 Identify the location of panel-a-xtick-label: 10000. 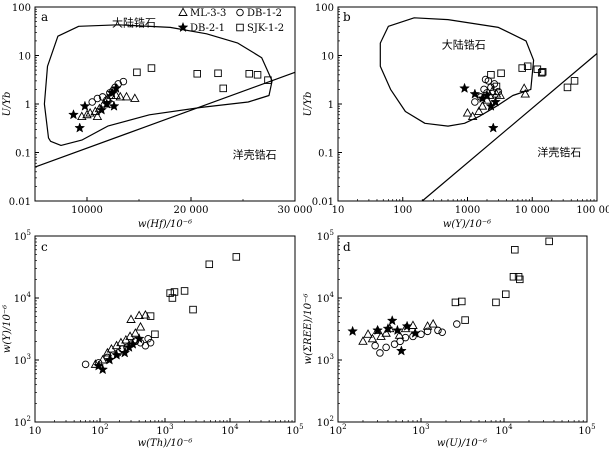
(87, 210).